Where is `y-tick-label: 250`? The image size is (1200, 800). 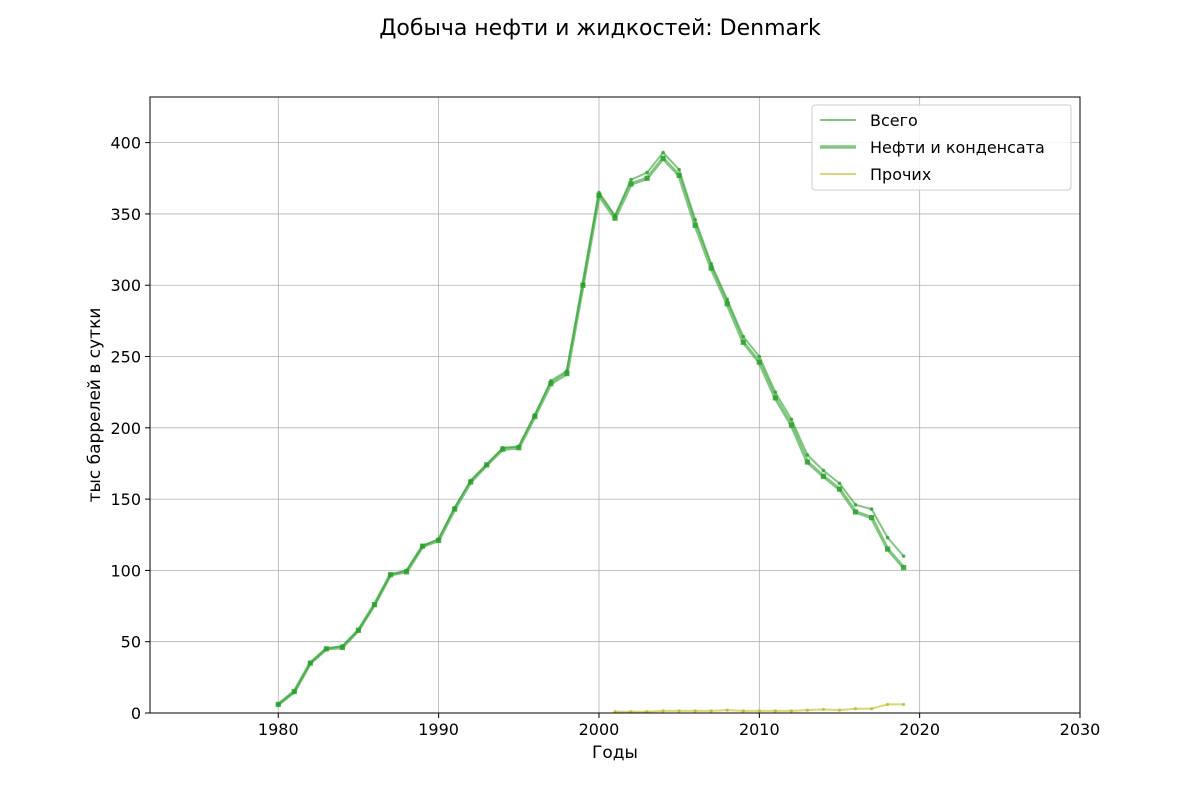
y-tick-label: 250 is located at coordinates (125, 357).